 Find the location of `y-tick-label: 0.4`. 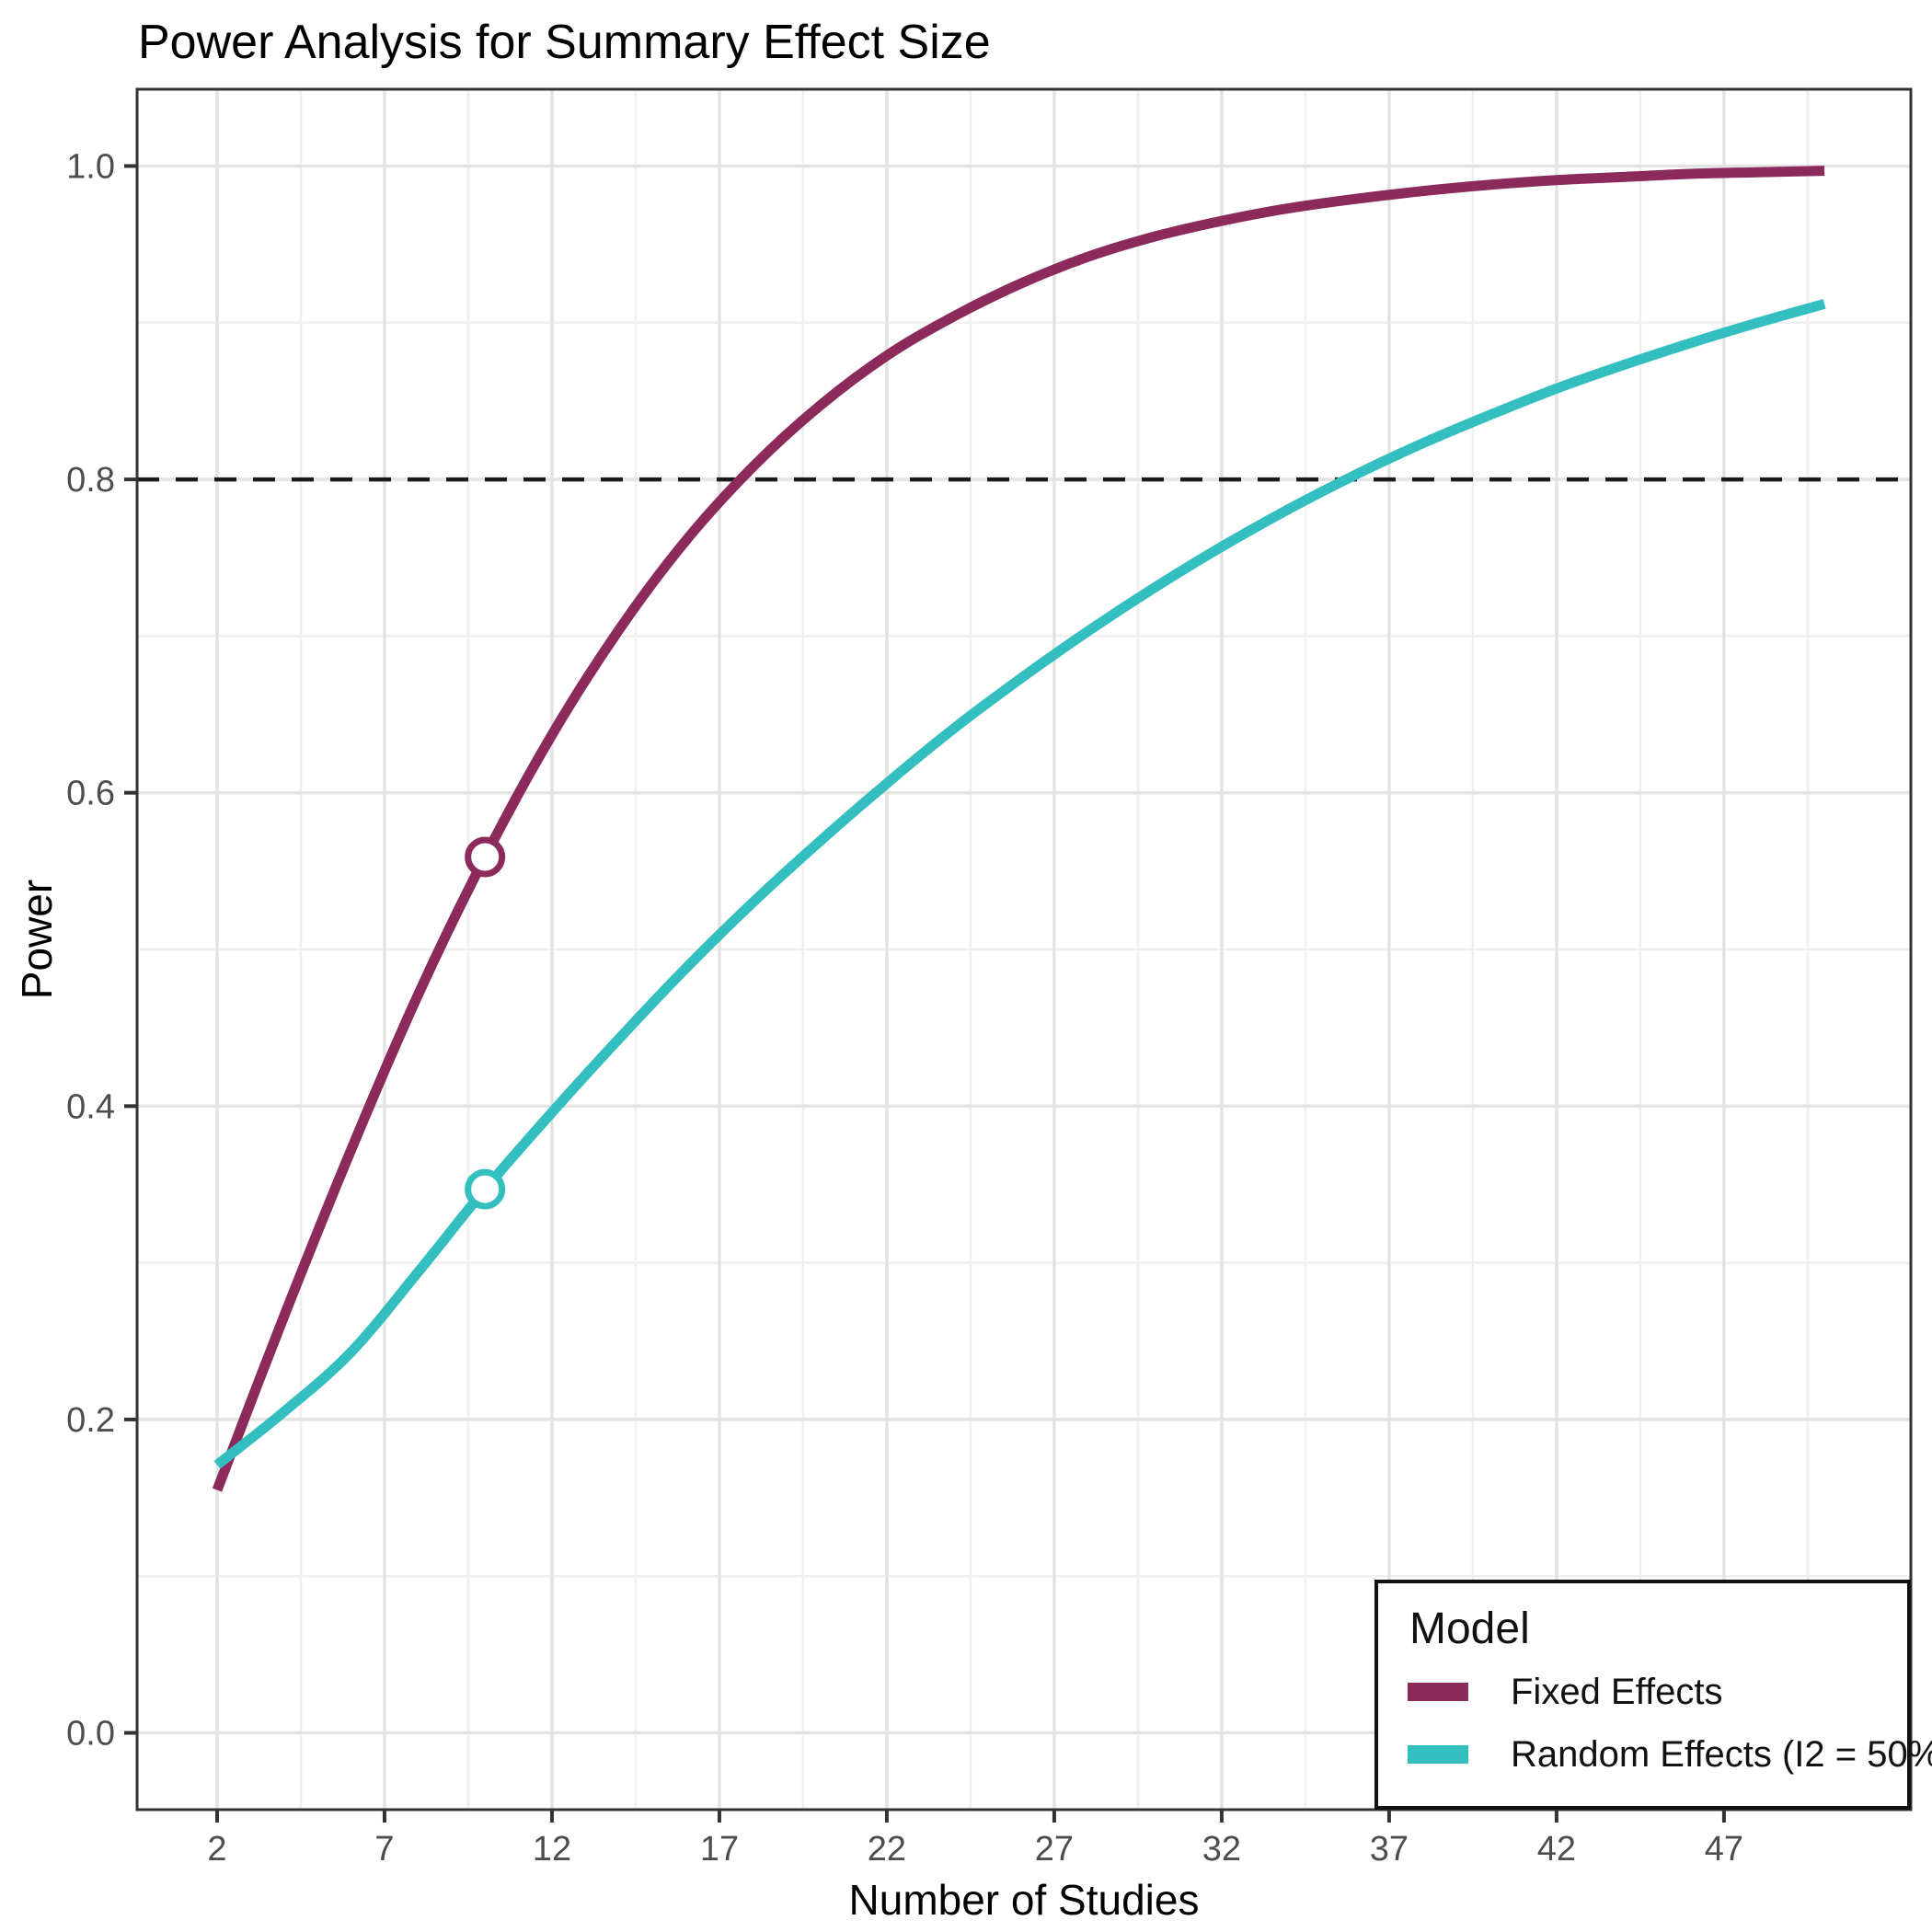

y-tick-label: 0.4 is located at coordinates (90, 1106).